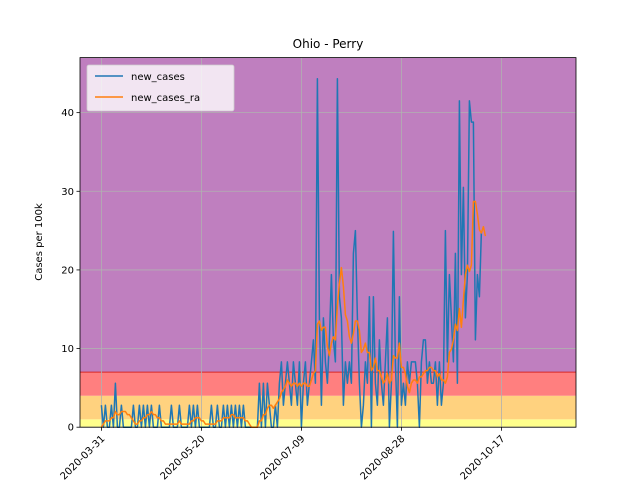 The height and width of the screenshot is (480, 640). What do you see at coordinates (83, 457) in the screenshot?
I see `x-tick-label: 2020-03-31` at bounding box center [83, 457].